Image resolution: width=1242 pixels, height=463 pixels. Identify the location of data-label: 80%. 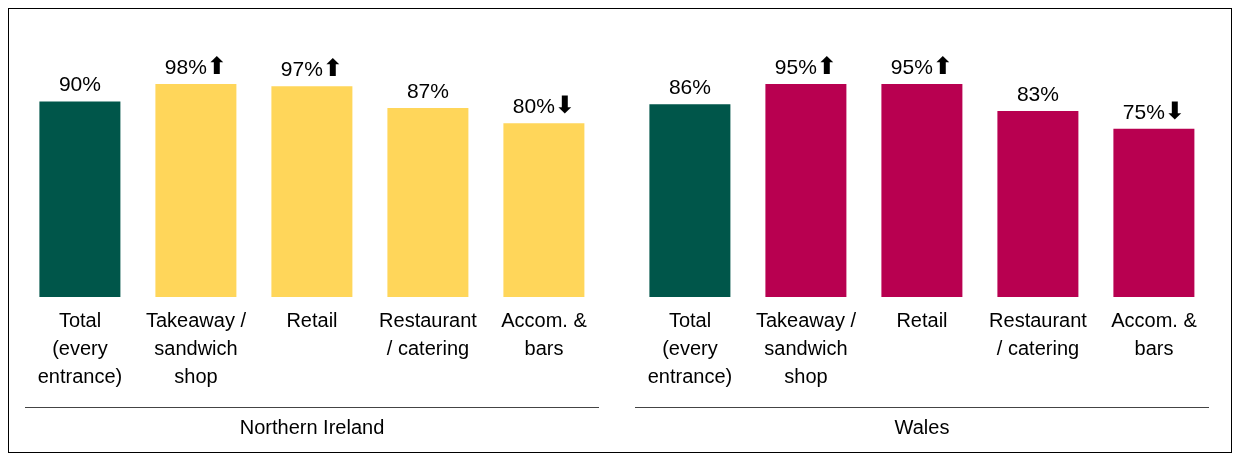
(533, 106).